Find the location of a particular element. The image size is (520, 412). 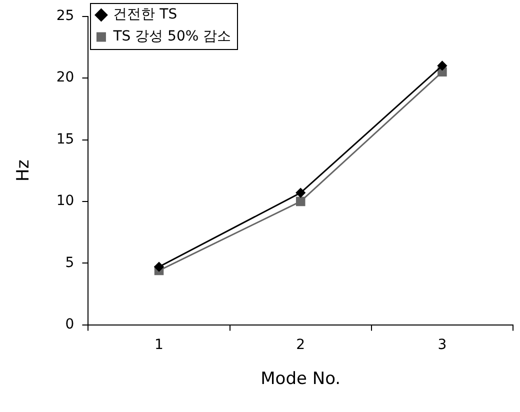

y-tick-label: 25 is located at coordinates (65, 16).